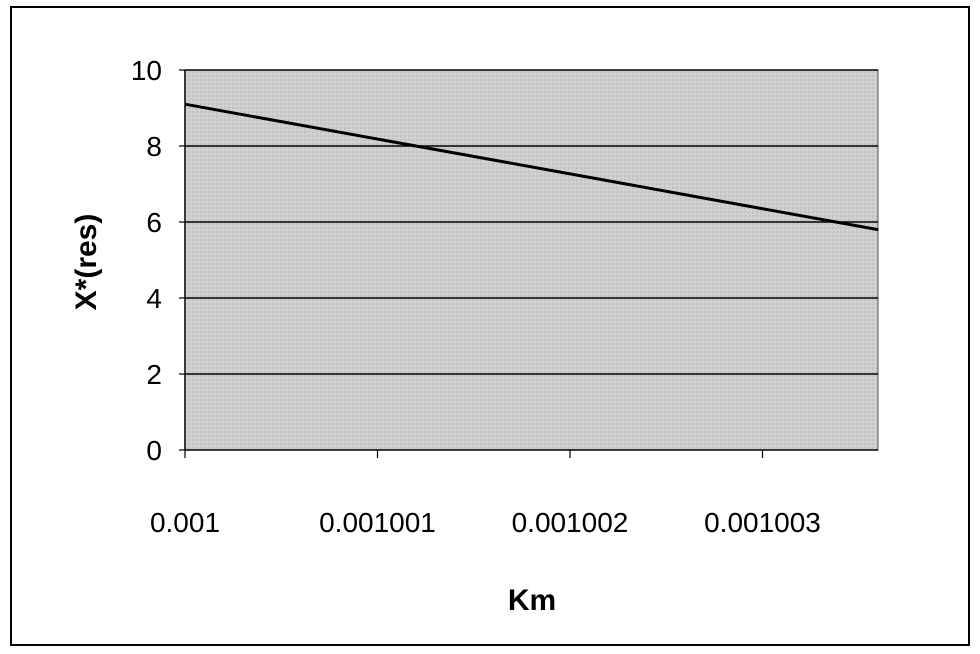  Describe the element at coordinates (154, 374) in the screenshot. I see `y-tick-label: 2` at that location.